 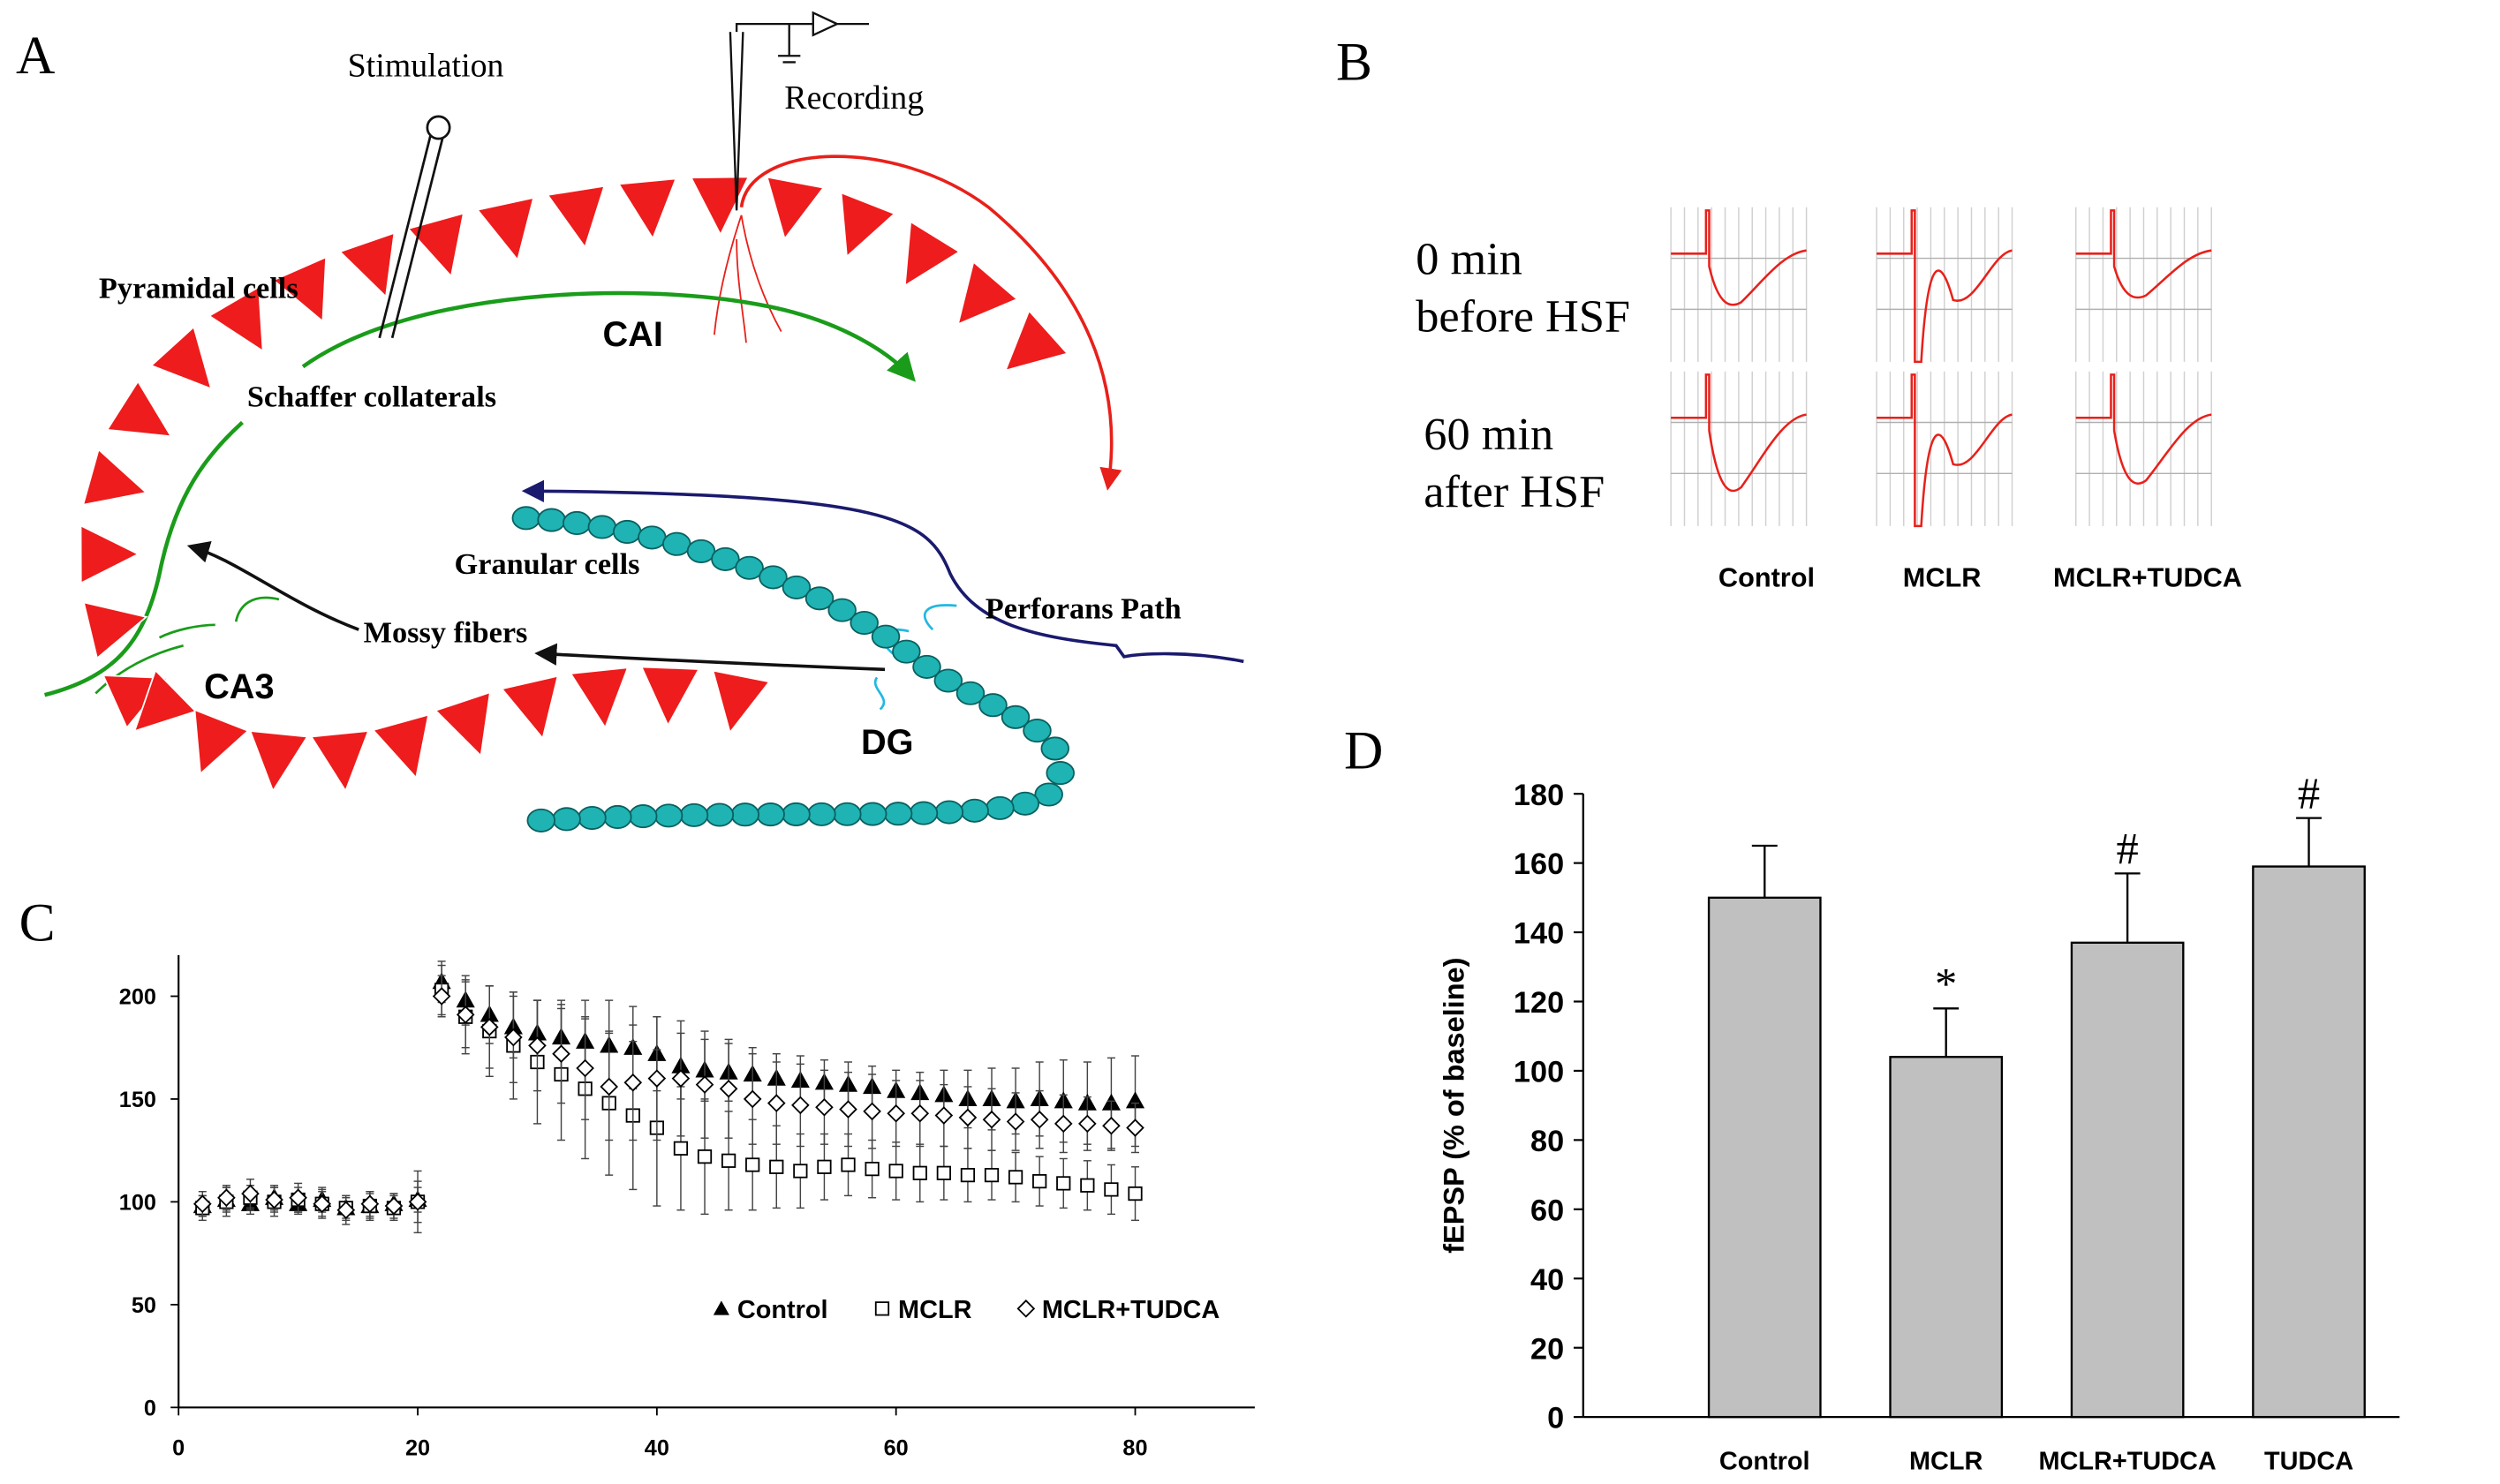 What do you see at coordinates (1523, 317) in the screenshot?
I see `row-label: before HSF` at bounding box center [1523, 317].